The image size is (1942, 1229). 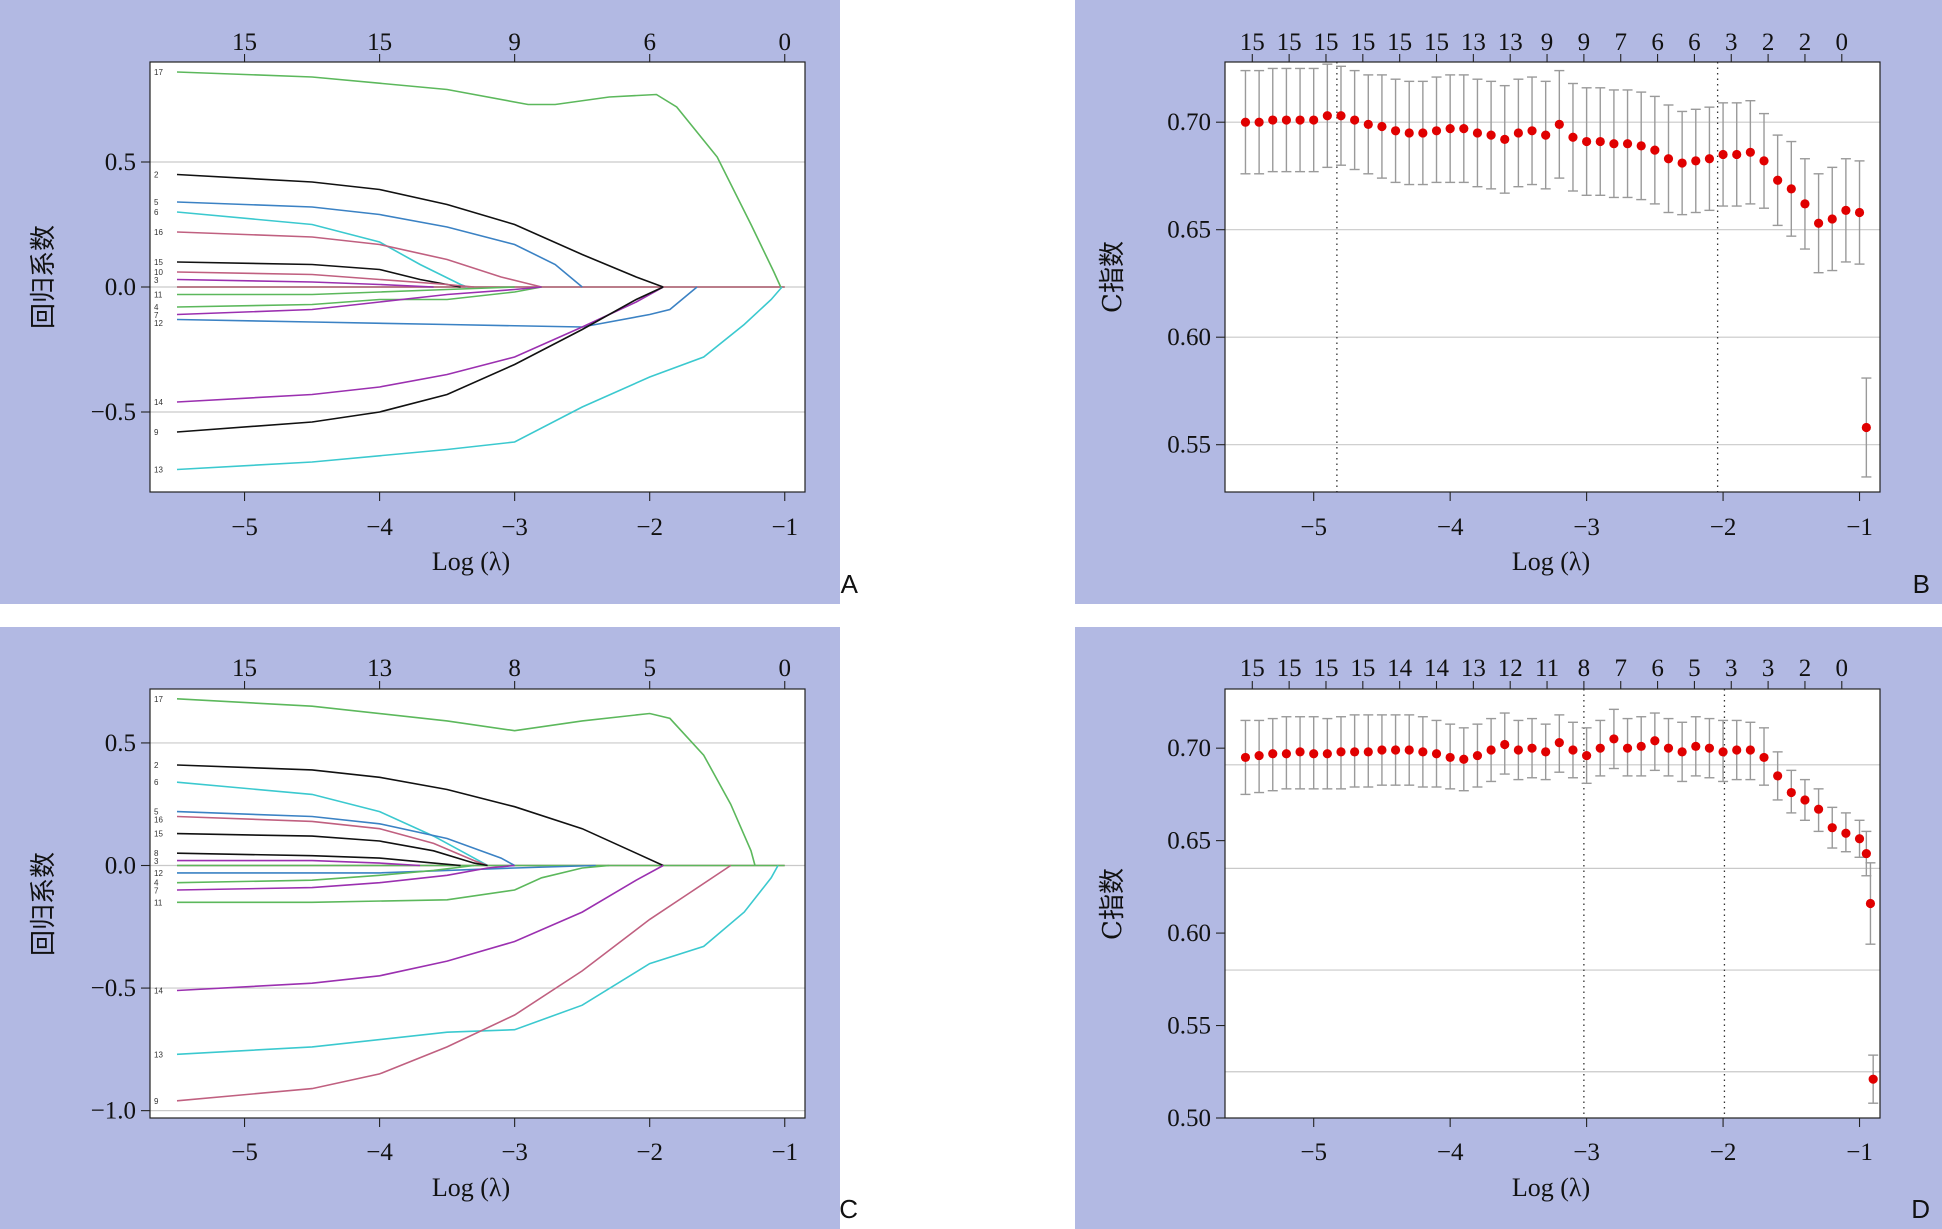 What do you see at coordinates (156, 212) in the screenshot?
I see `series-label-6: 6` at bounding box center [156, 212].